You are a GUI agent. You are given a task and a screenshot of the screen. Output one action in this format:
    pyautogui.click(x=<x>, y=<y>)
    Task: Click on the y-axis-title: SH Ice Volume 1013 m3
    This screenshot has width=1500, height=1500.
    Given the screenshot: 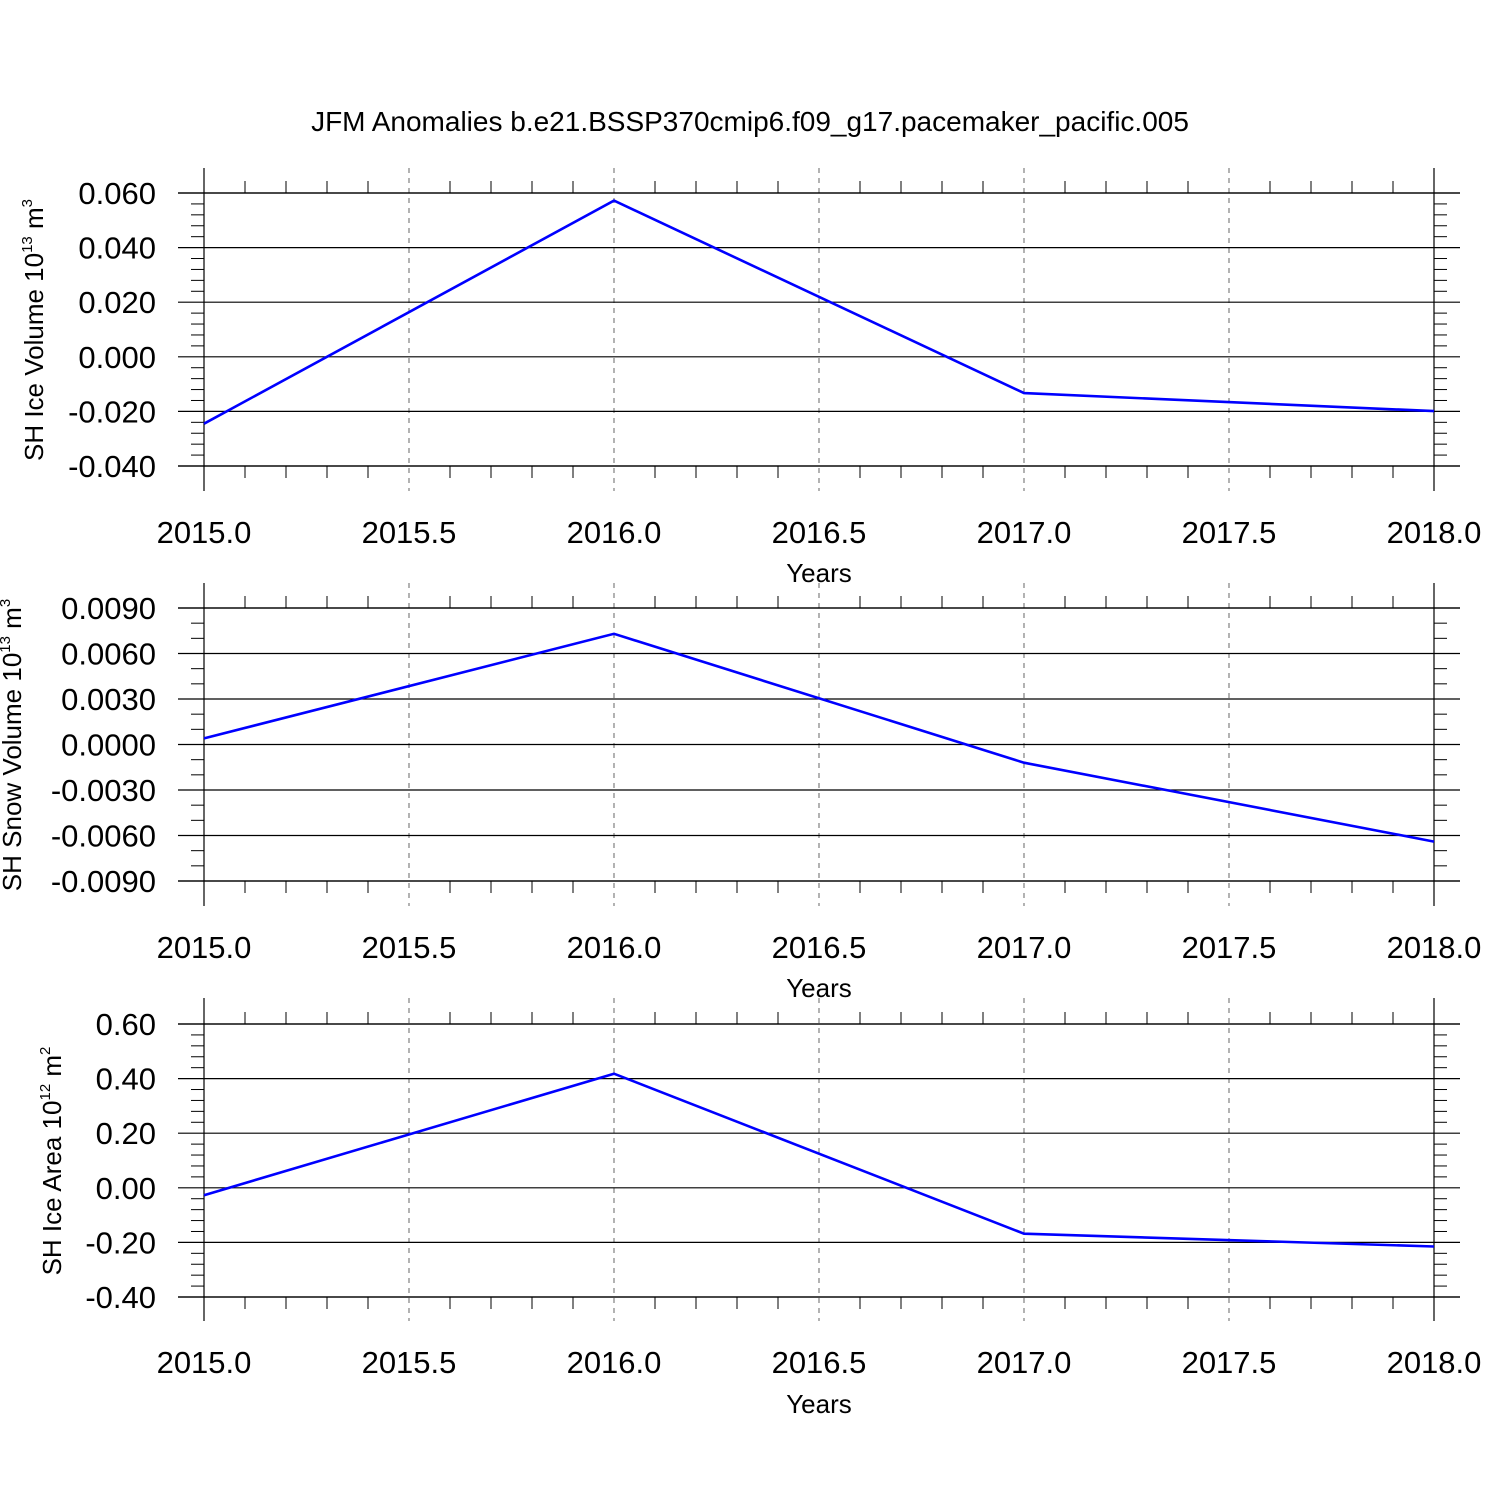 What is the action you would take?
    pyautogui.click(x=34, y=330)
    